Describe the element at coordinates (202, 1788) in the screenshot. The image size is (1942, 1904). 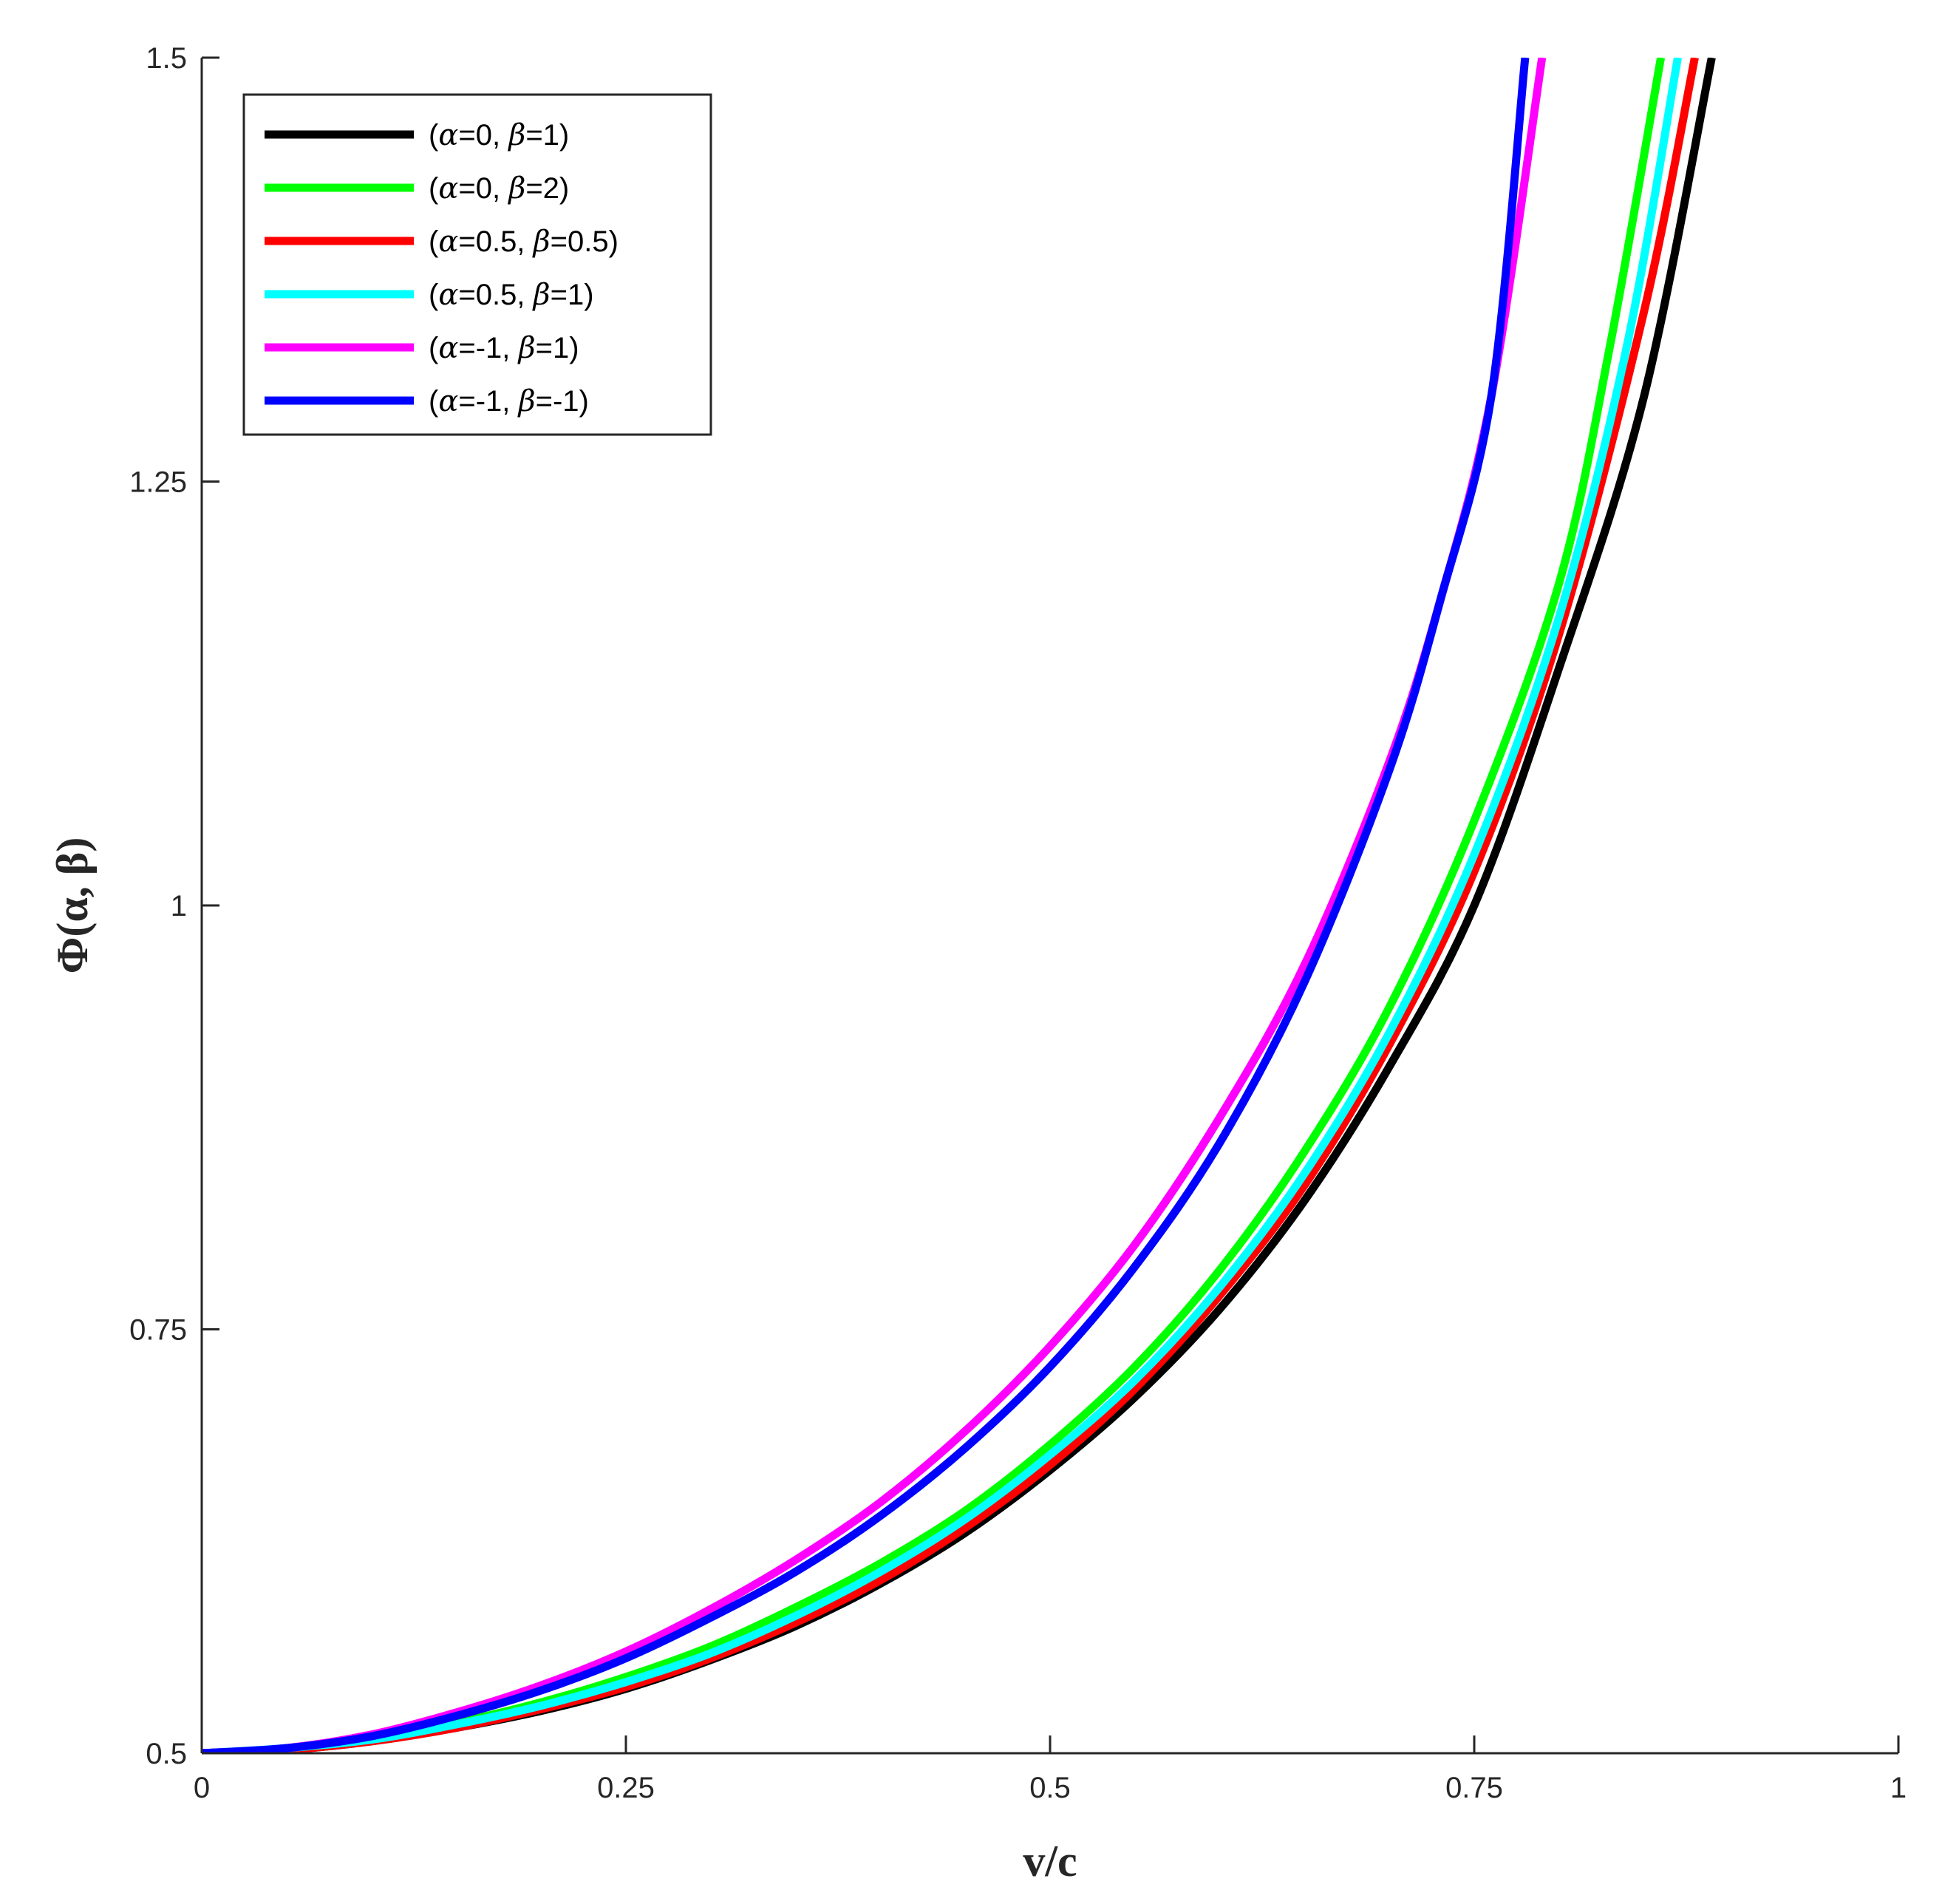
I see `x-tick-label: 0` at that location.